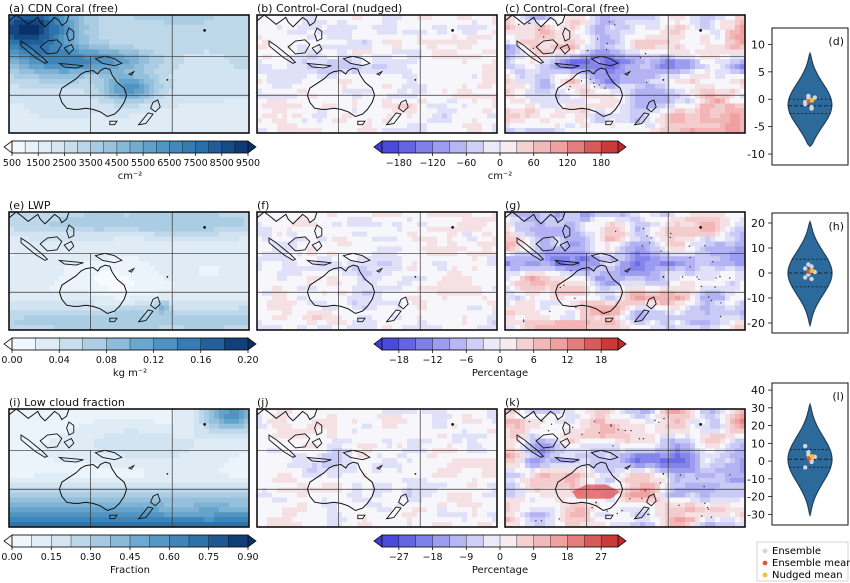 The width and height of the screenshot is (850, 583). What do you see at coordinates (798, 96) in the screenshot?
I see `violin-plot-0: (d) -10 -5 0 5 10` at bounding box center [798, 96].